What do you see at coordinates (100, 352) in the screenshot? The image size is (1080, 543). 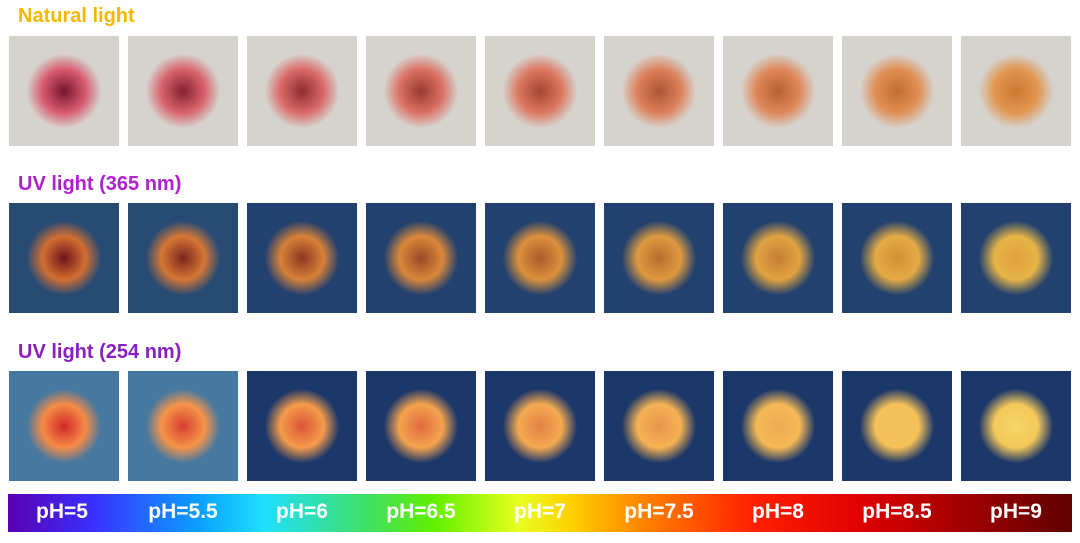 I see `row-label: UV light (254 nm)` at bounding box center [100, 352].